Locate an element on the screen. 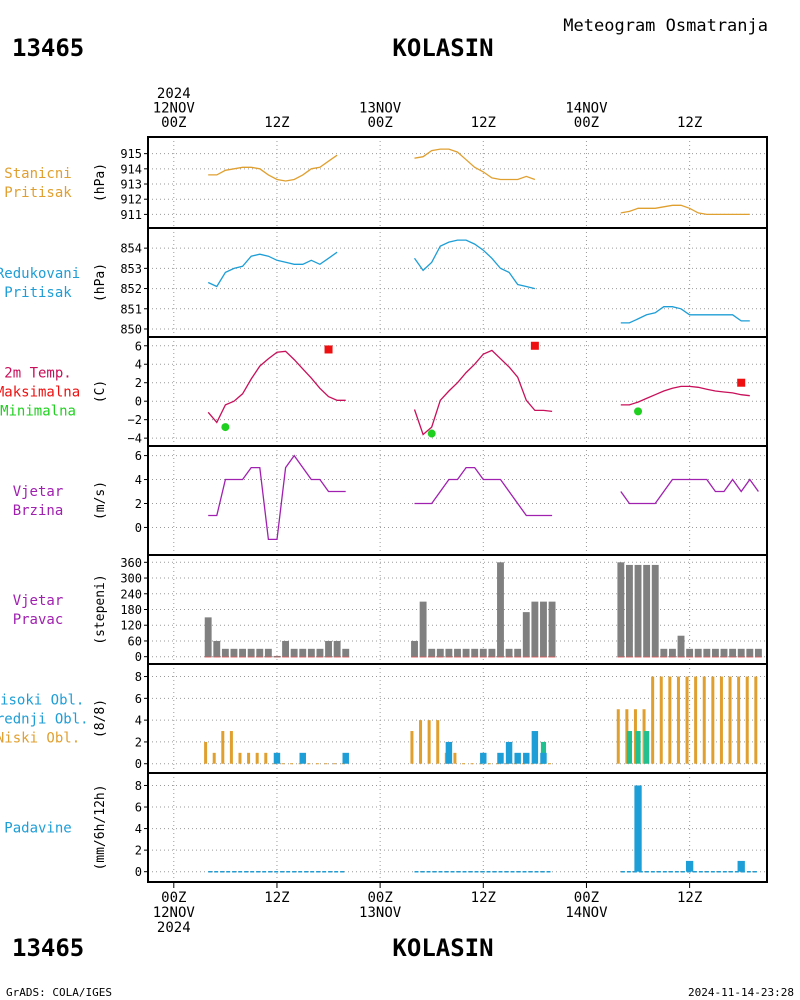 This screenshot has width=800, height=1000. ytick-label: 854 is located at coordinates (131, 249).